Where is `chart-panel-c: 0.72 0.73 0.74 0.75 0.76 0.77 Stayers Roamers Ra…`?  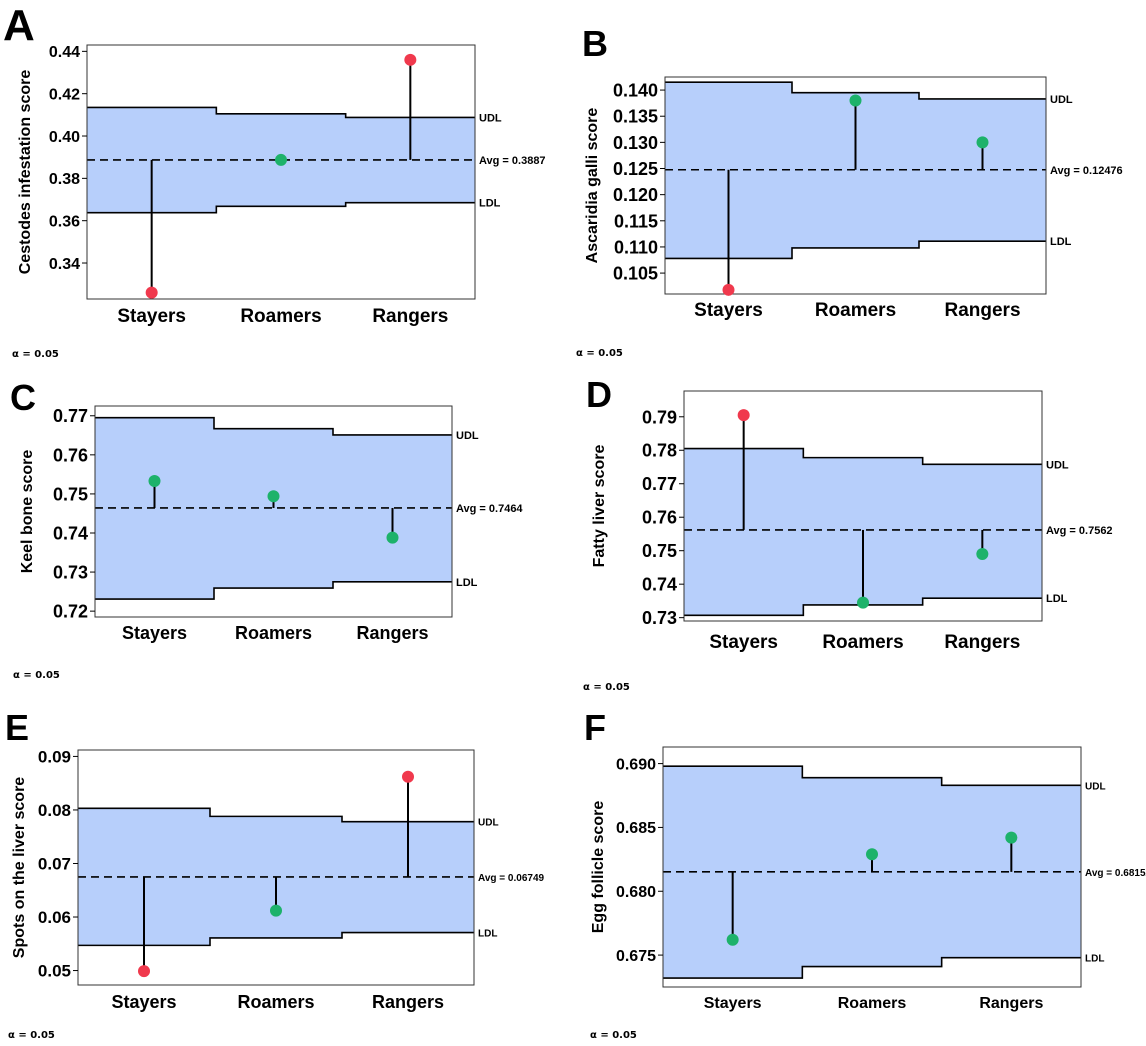 chart-panel-c: 0.72 0.73 0.74 0.75 0.76 0.77 Stayers Roamers Ra… is located at coordinates (266, 529).